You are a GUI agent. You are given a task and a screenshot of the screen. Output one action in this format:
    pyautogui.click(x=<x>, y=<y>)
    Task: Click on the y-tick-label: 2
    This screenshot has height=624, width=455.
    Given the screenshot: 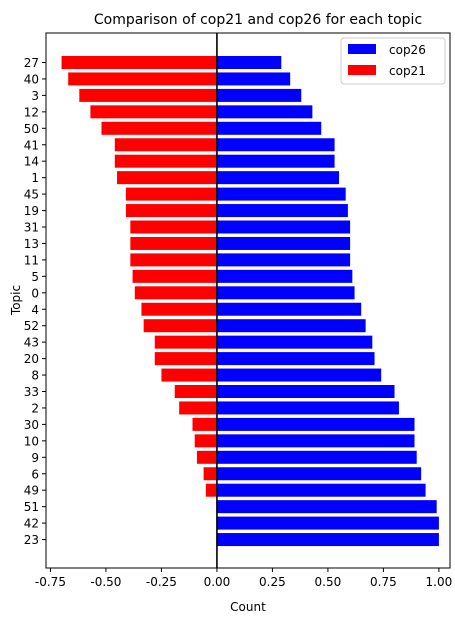 What is the action you would take?
    pyautogui.click(x=35, y=408)
    